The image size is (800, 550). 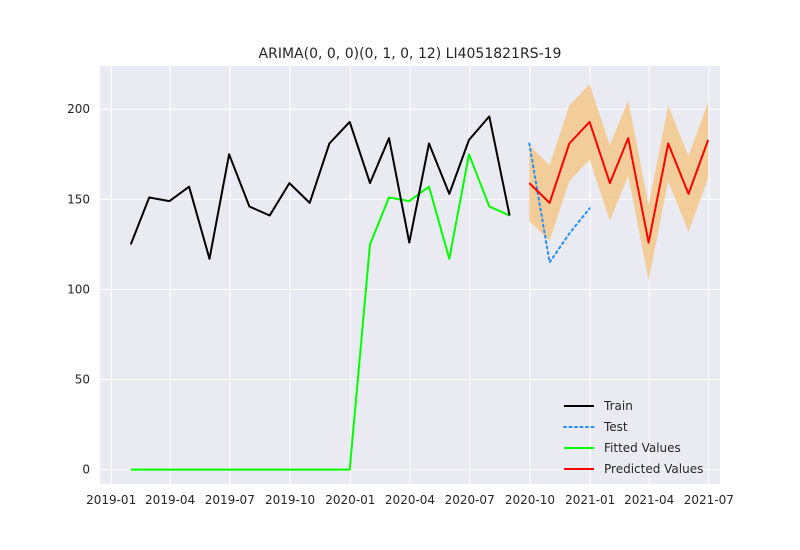 What do you see at coordinates (559, 203) in the screenshot?
I see `test-line` at bounding box center [559, 203].